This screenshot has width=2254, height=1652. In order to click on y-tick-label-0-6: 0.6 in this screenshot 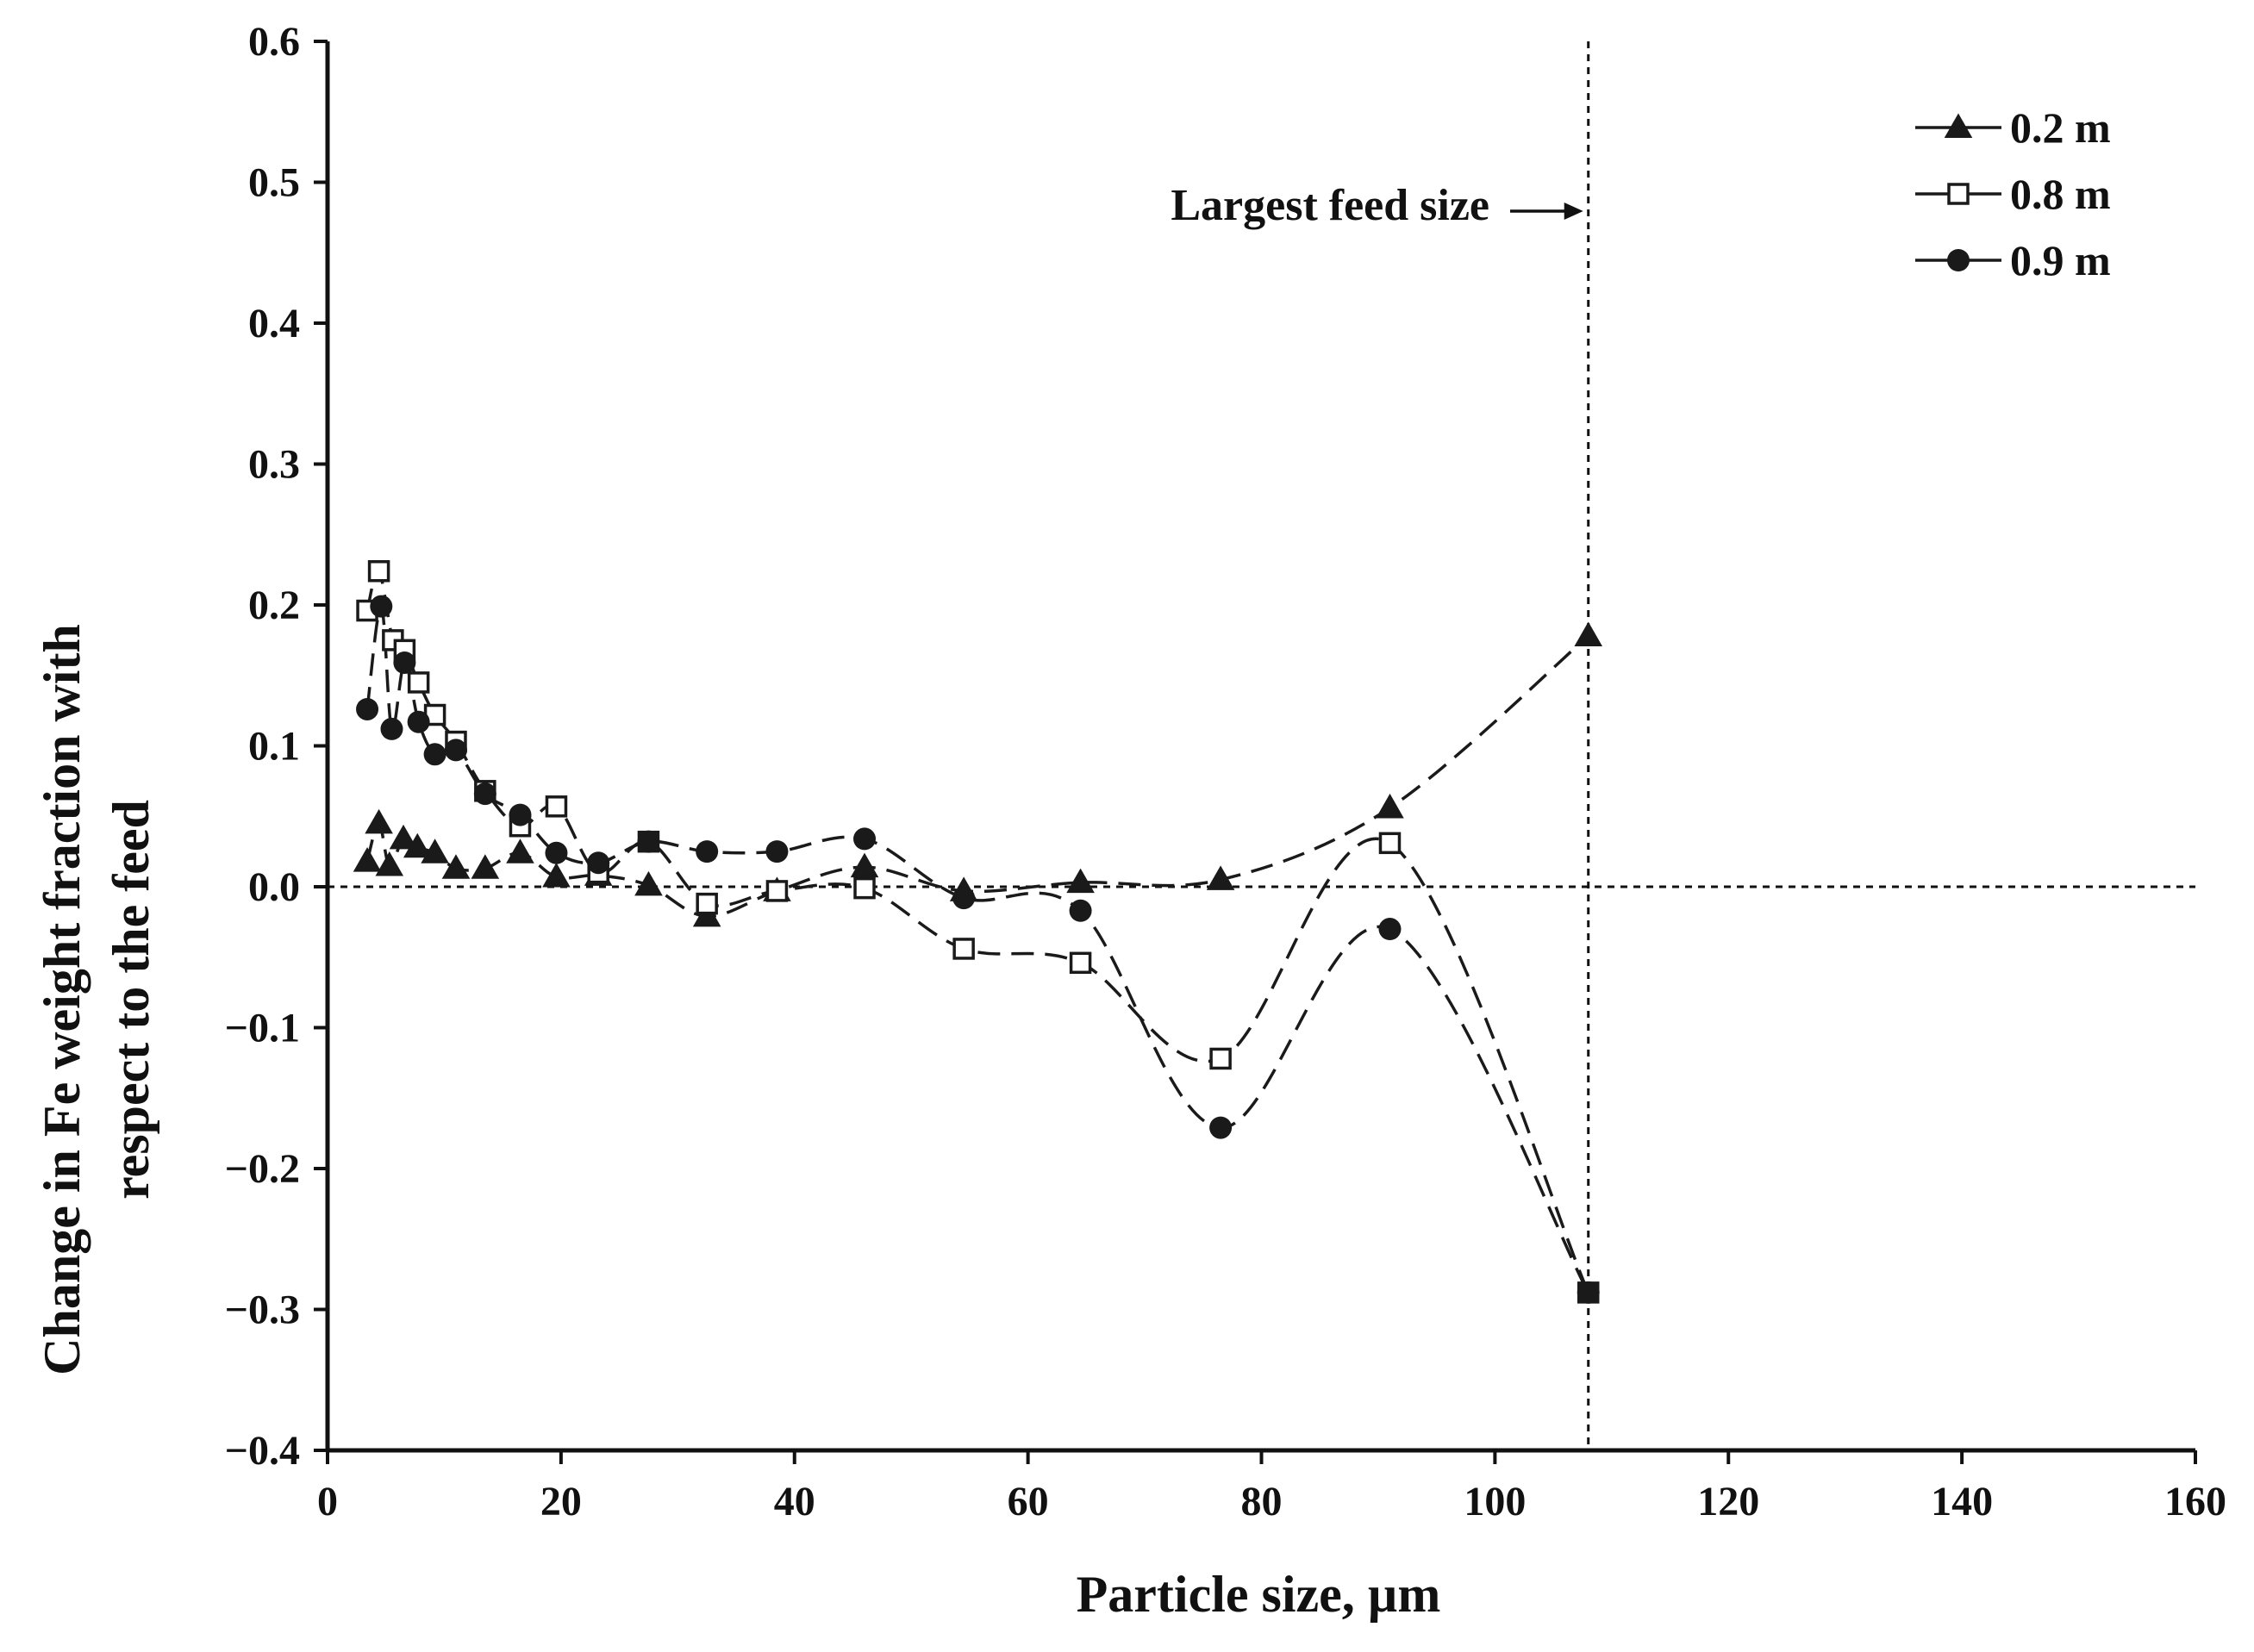, I will do `click(274, 42)`.